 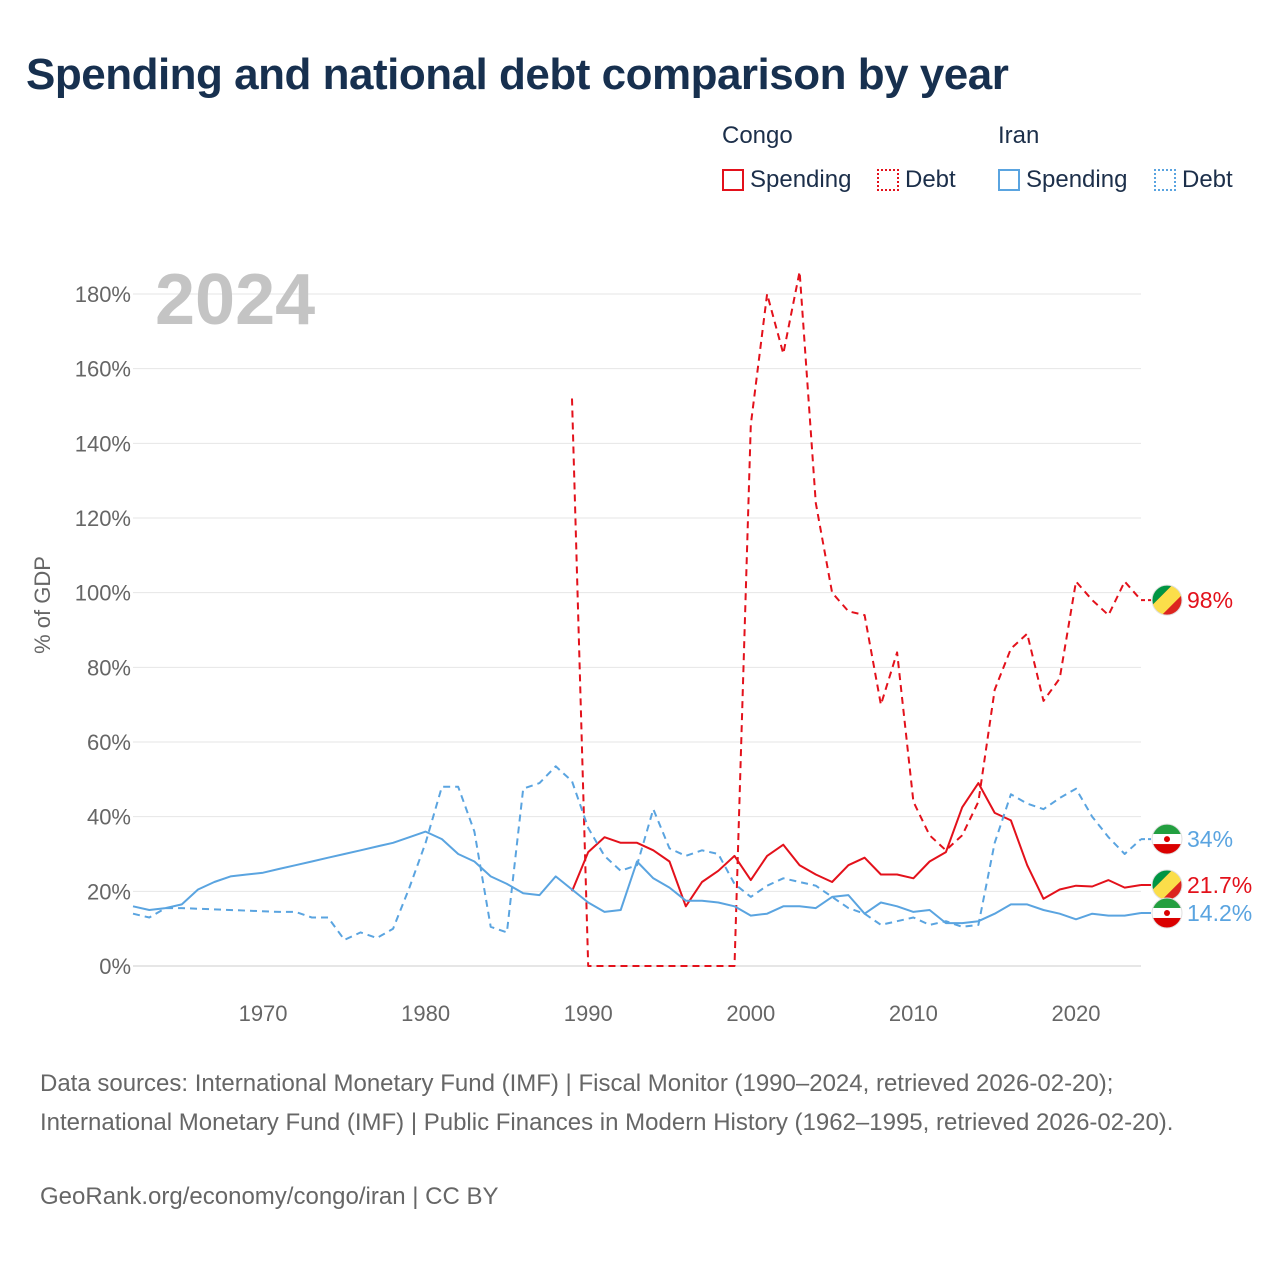 What do you see at coordinates (263, 1013) in the screenshot?
I see `x-tick-label: 1970` at bounding box center [263, 1013].